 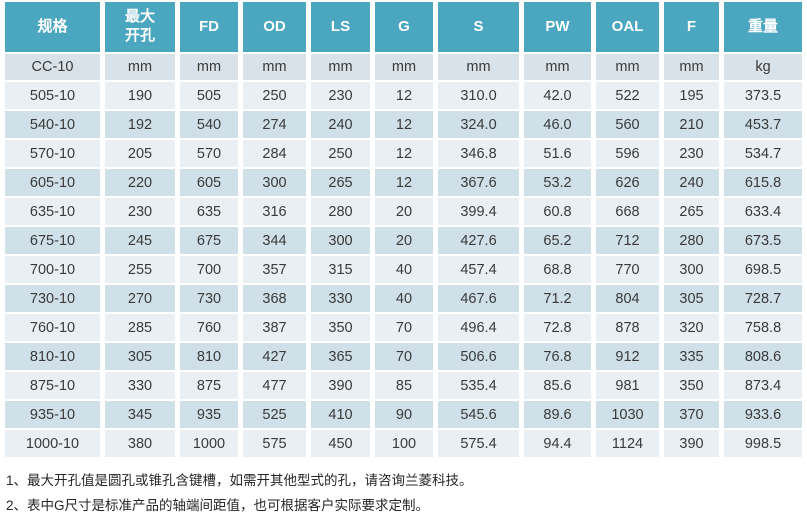 I want to click on data-cell: 675-10, so click(x=52, y=240).